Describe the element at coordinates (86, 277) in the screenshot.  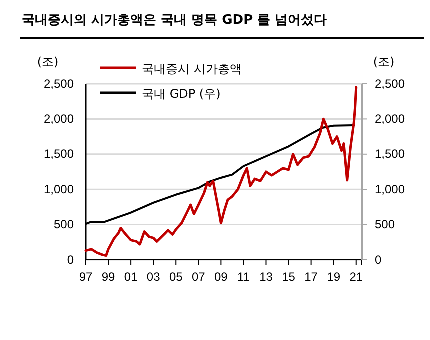
I see `x-tick-label: 97` at that location.